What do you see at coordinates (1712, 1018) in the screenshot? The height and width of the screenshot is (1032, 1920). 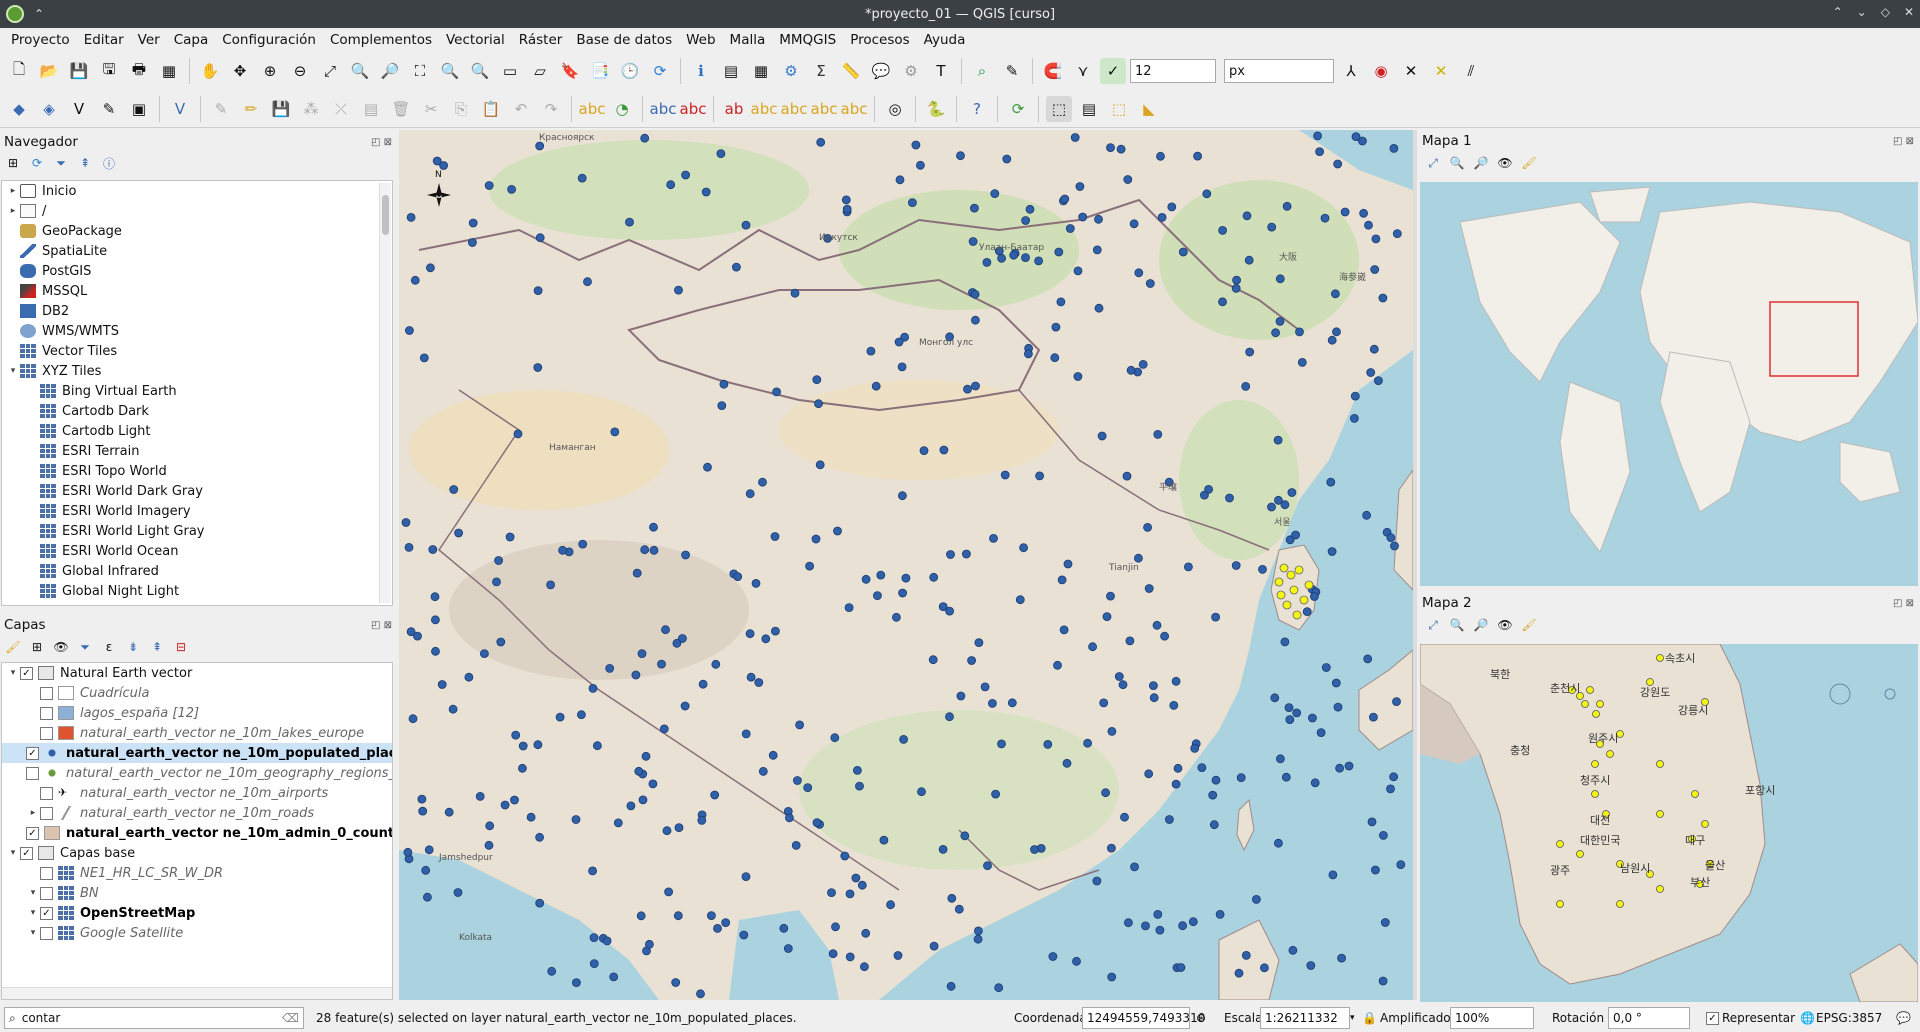 I see `render-checkbox: ✓` at bounding box center [1712, 1018].